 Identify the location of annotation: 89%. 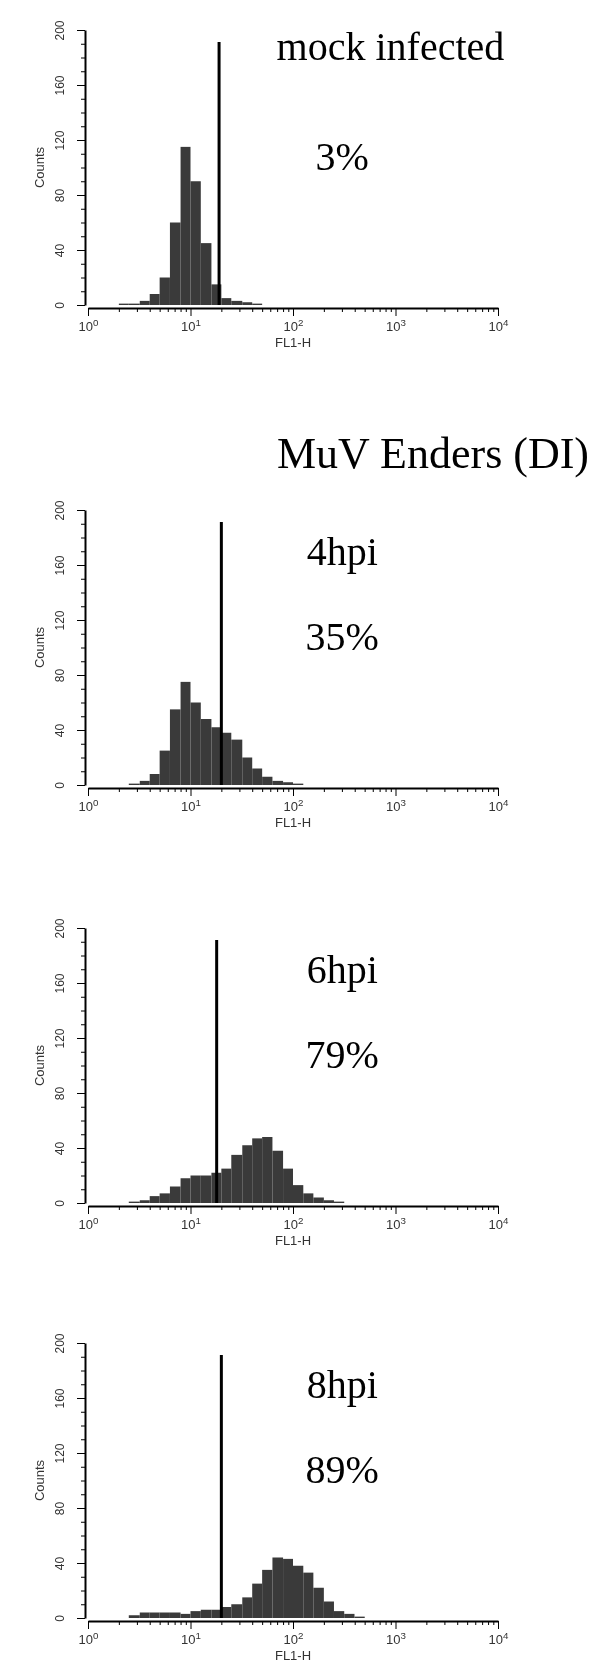
(342, 1469).